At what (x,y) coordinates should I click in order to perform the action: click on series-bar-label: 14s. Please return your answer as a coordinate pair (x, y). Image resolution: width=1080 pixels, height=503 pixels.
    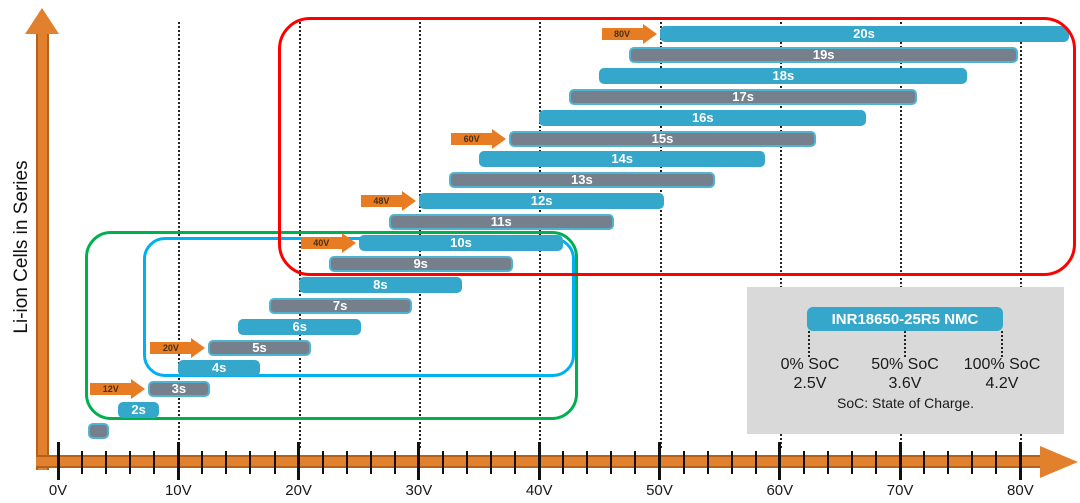
    Looking at the image, I should click on (622, 159).